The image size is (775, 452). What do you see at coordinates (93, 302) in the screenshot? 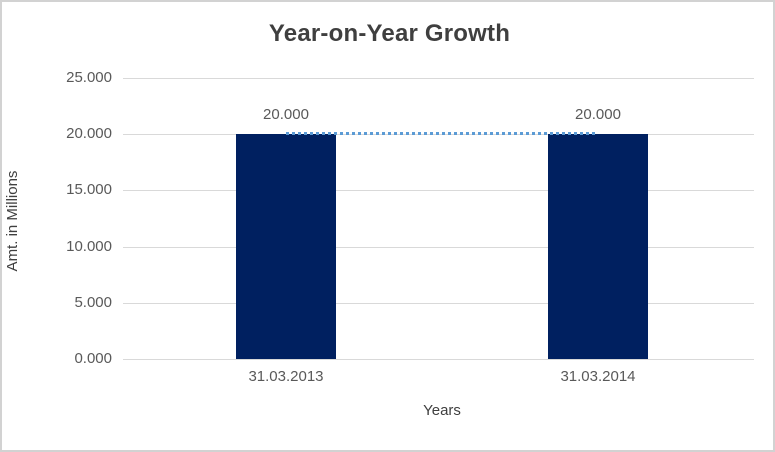
I see `y-axis-tick-label: 5.000` at bounding box center [93, 302].